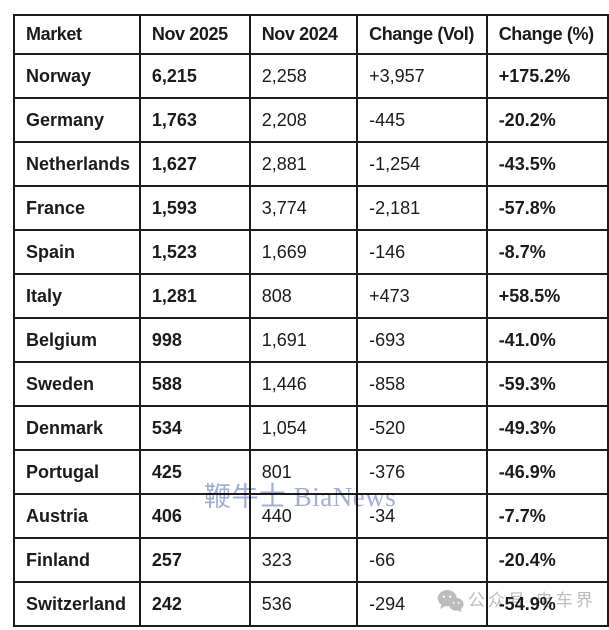 This screenshot has width=609, height=630. Describe the element at coordinates (547, 604) in the screenshot. I see `cell-change-pct: -54.9%` at that location.